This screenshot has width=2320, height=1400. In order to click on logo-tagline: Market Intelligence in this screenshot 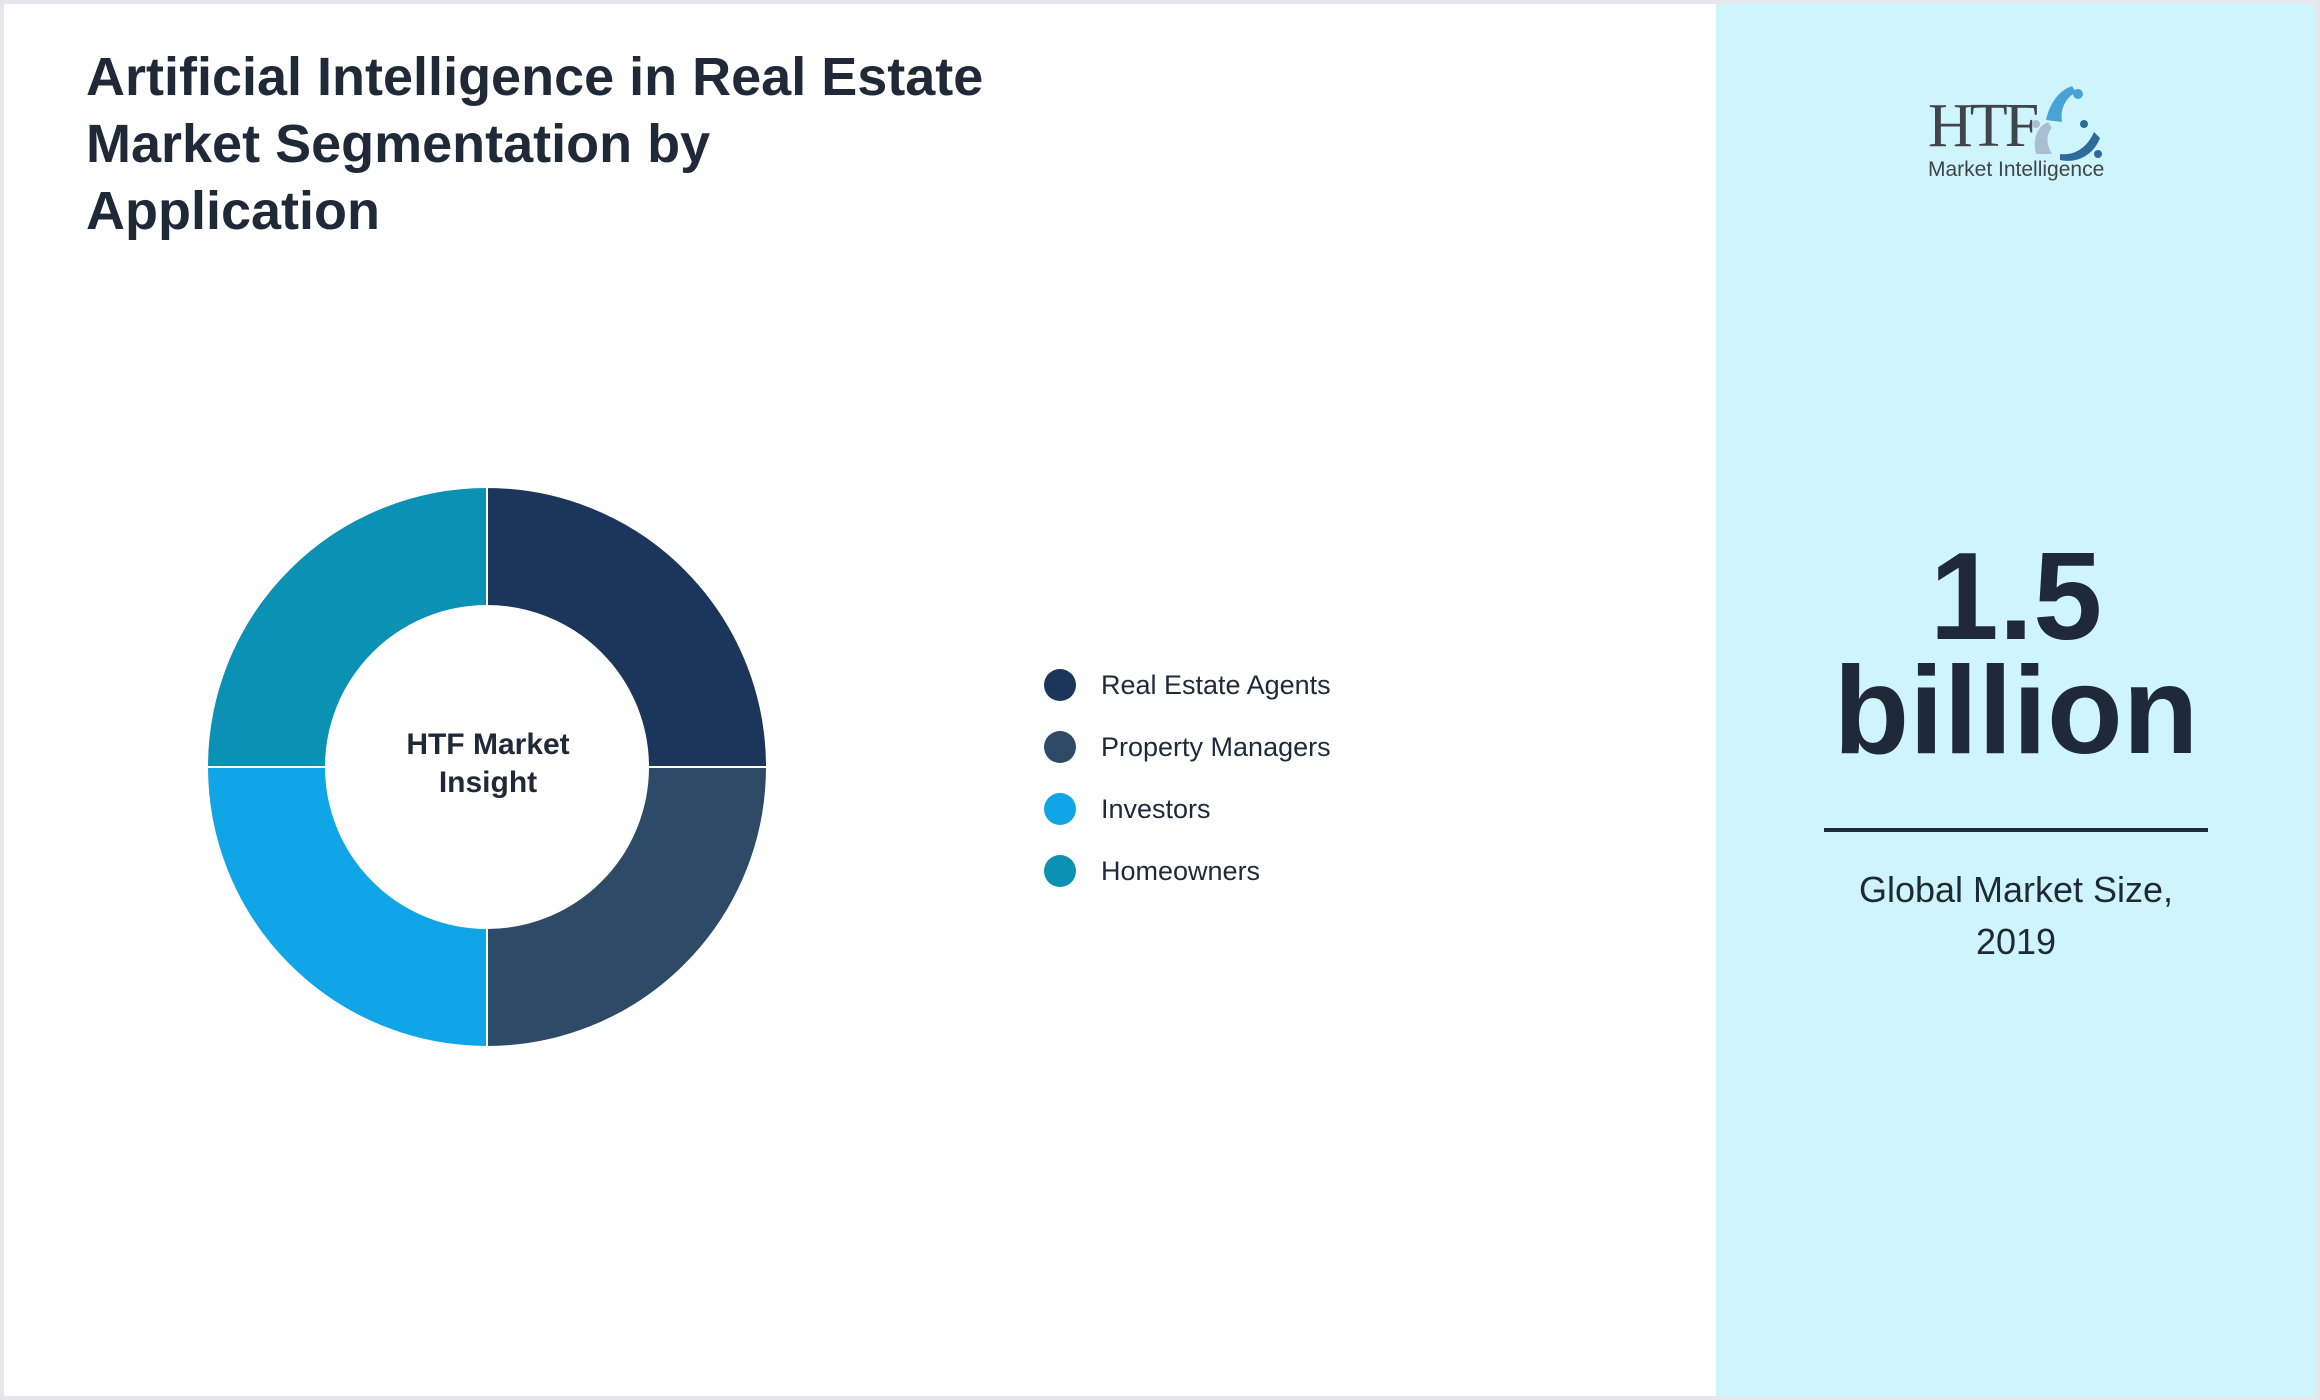, I will do `click(2016, 169)`.